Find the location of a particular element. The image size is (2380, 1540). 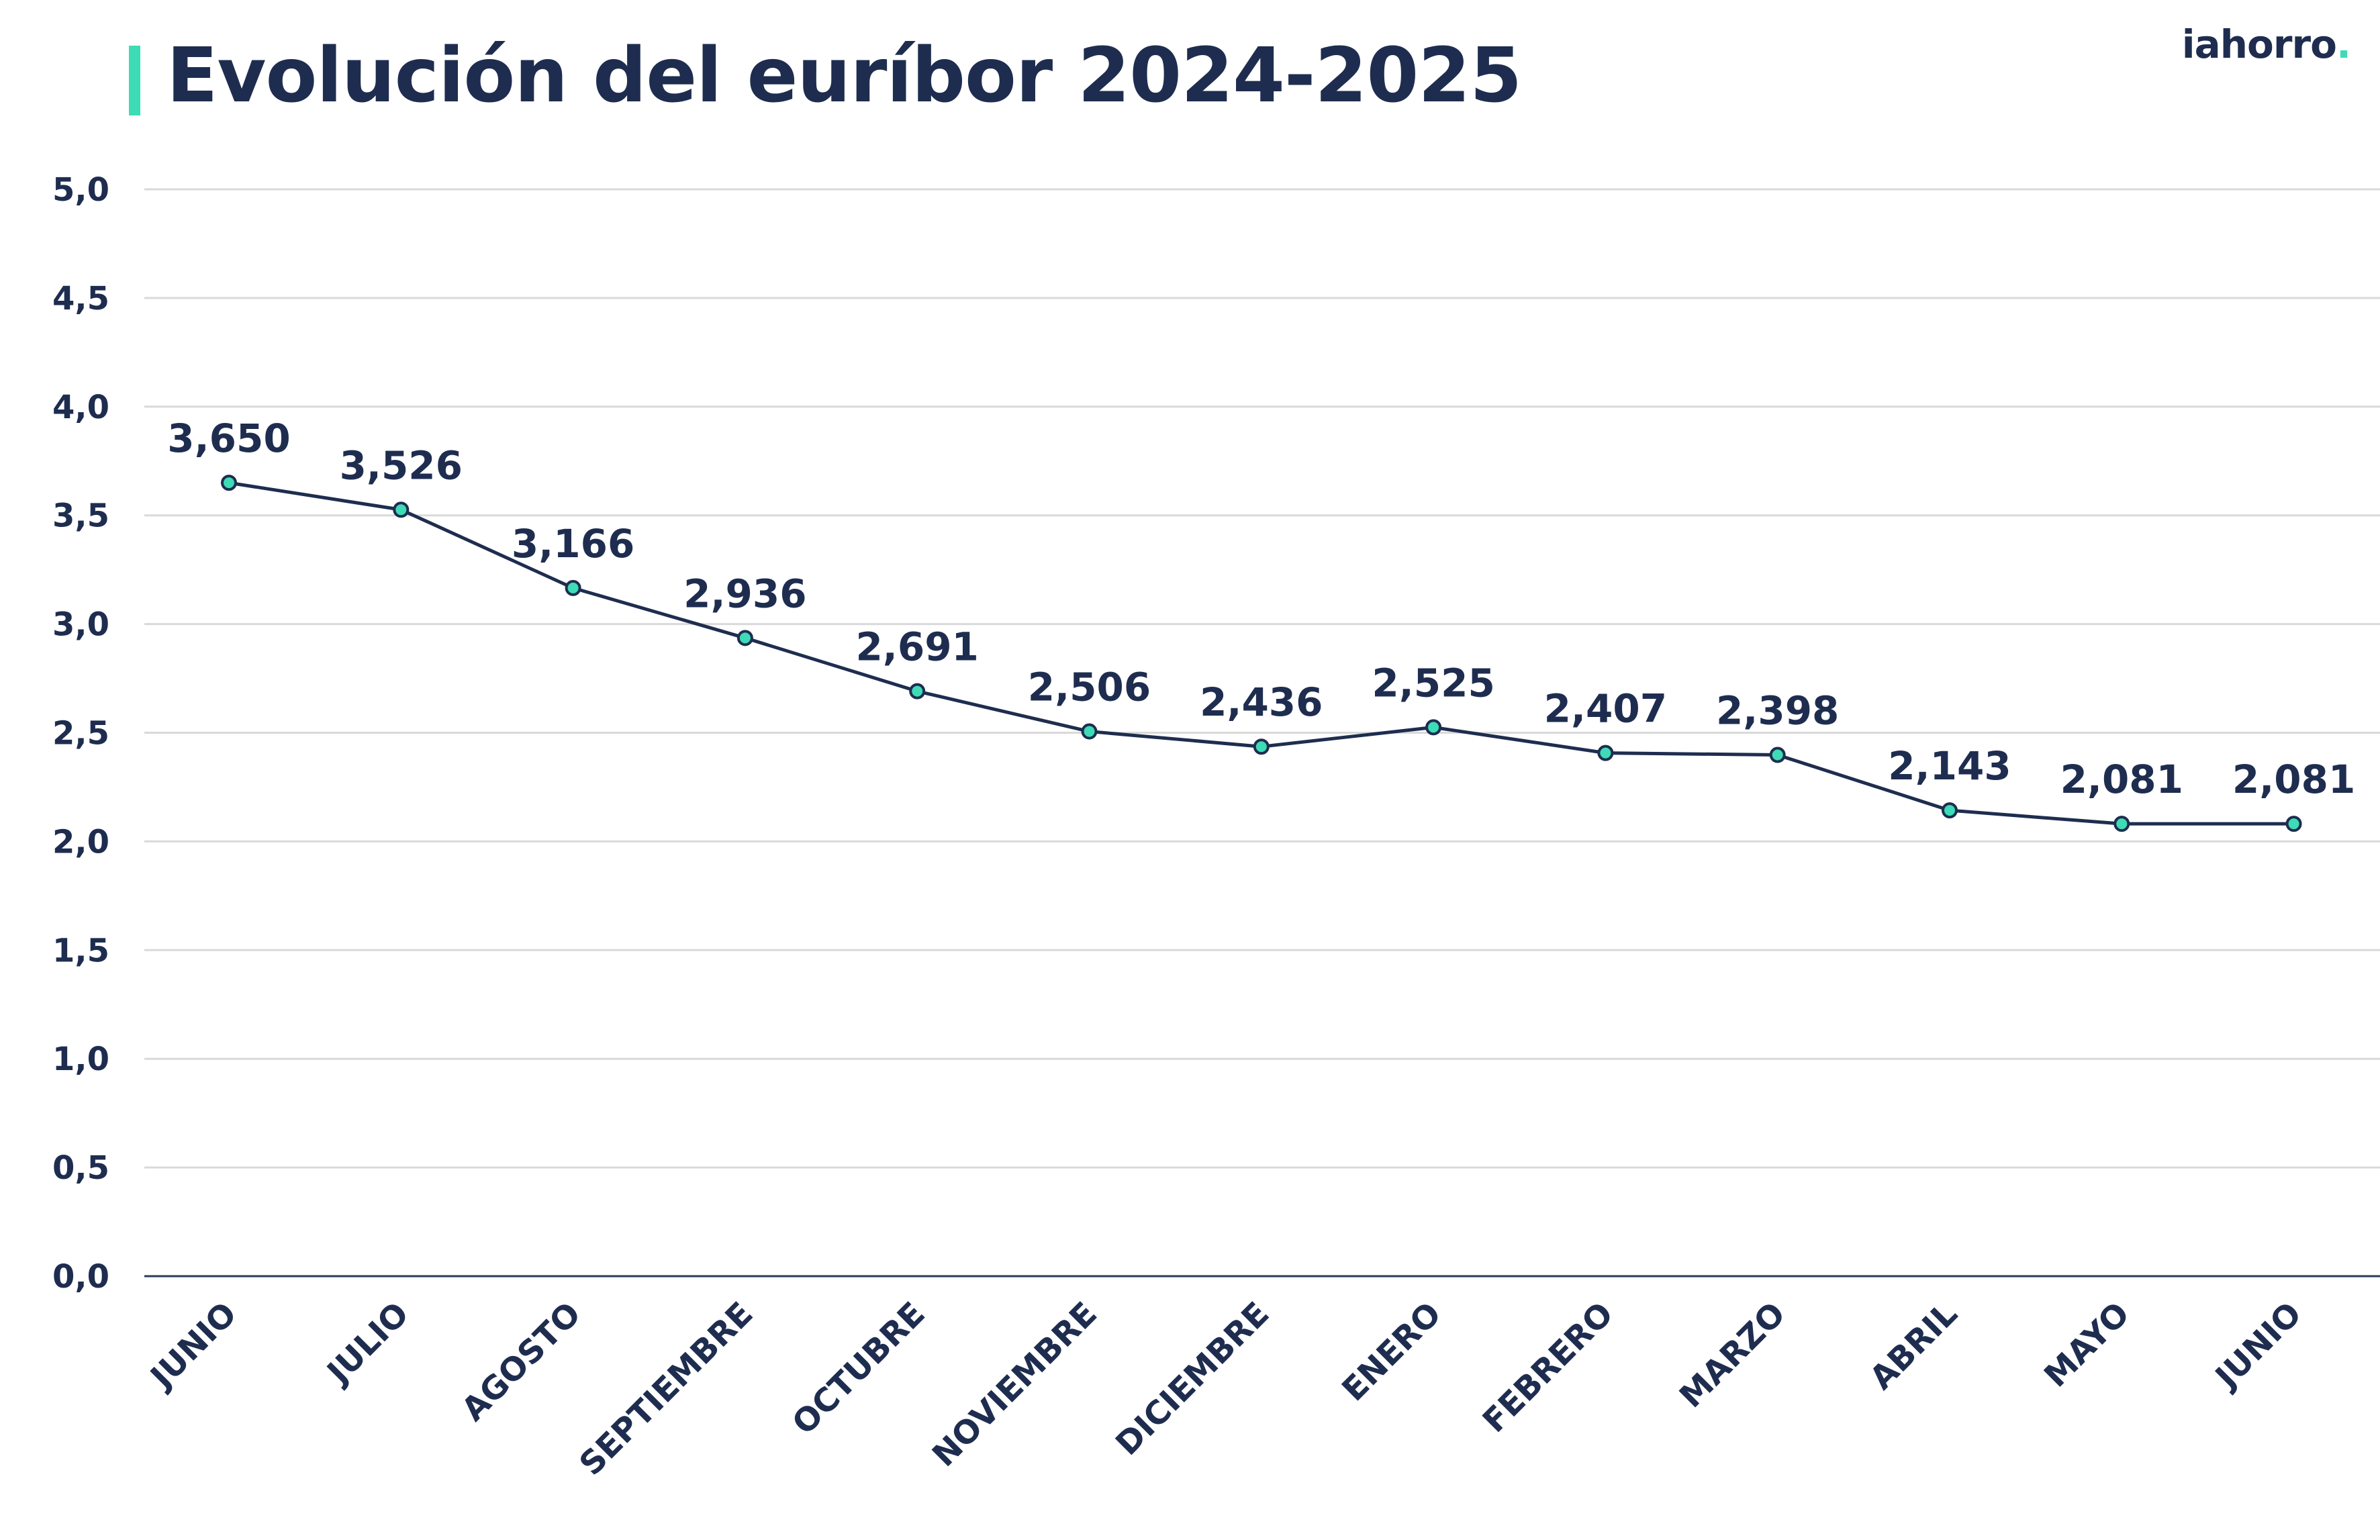

data-label: 3,166 is located at coordinates (573, 544).